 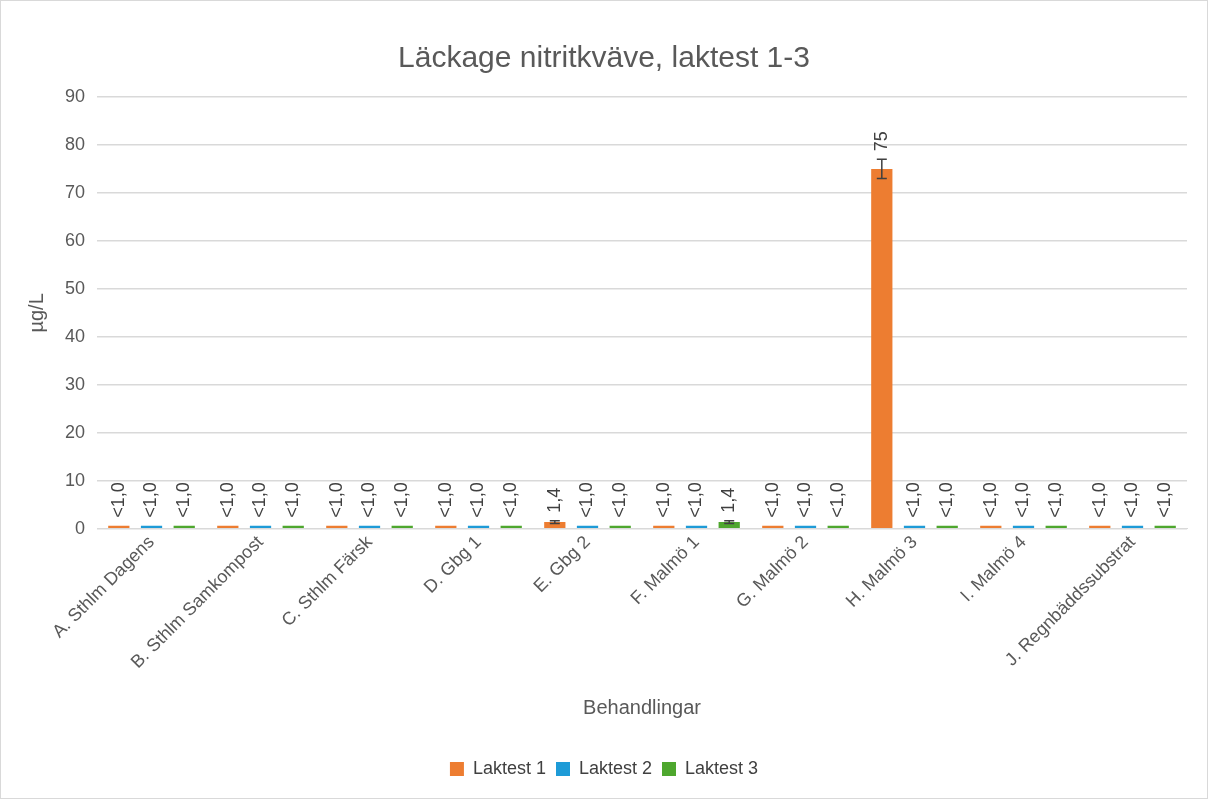 What do you see at coordinates (75, 335) in the screenshot?
I see `y-tick-label: 40` at bounding box center [75, 335].